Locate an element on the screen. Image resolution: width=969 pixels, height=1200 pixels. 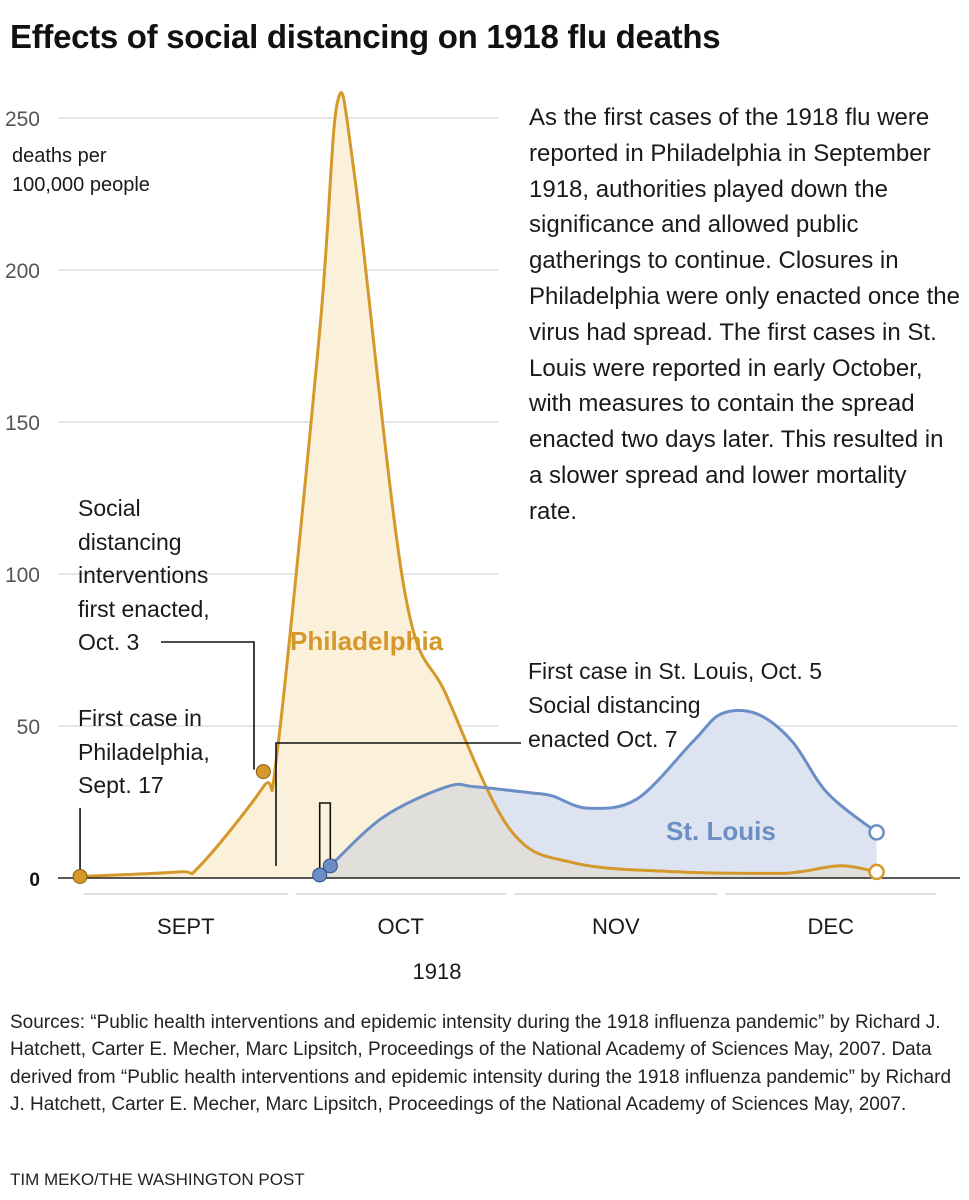
x-axis-label: 1918 is located at coordinates (437, 971).